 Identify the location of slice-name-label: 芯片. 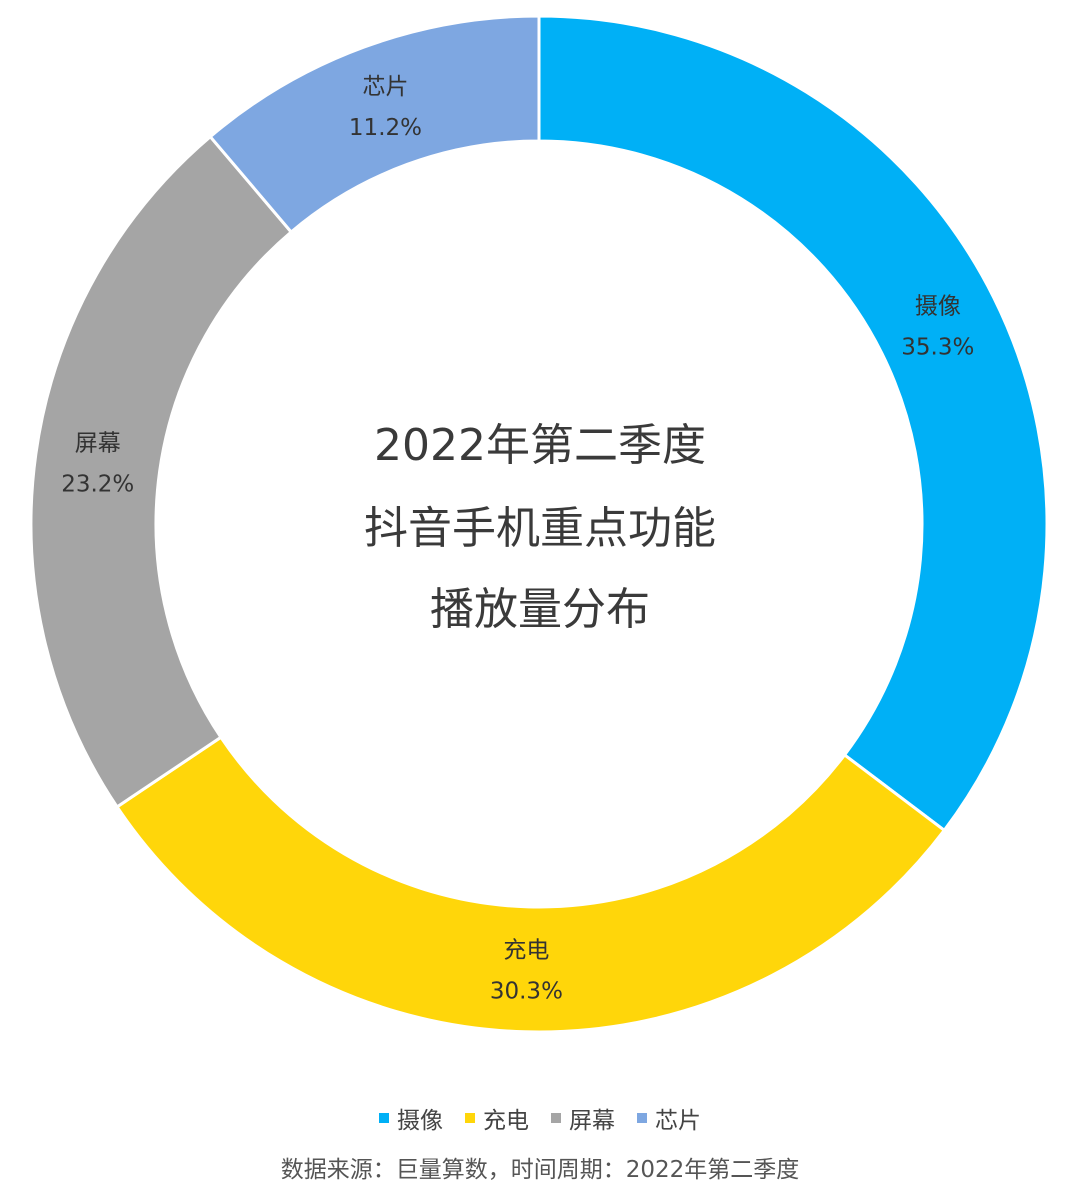
(385, 87).